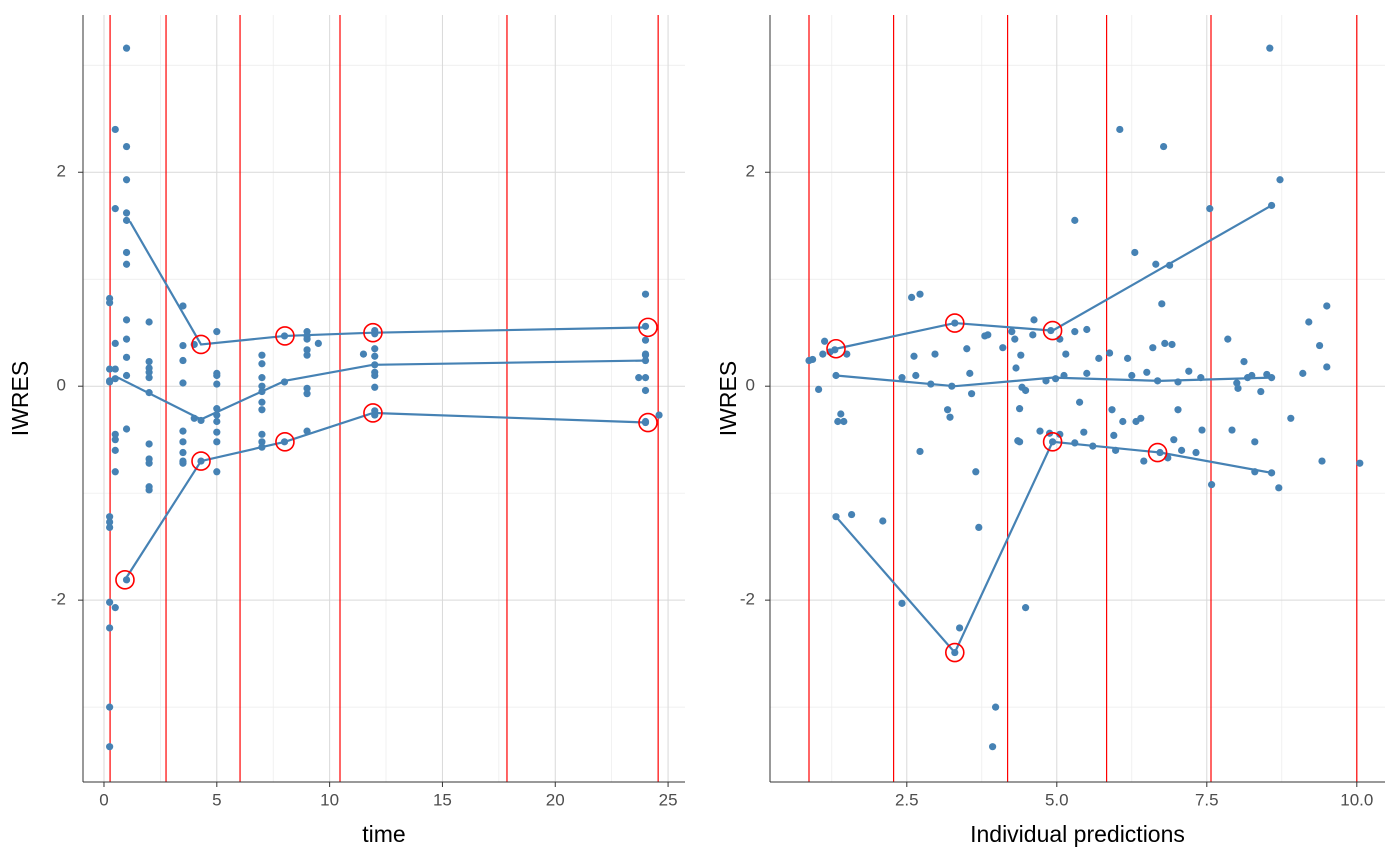 Image resolution: width=1400 pixels, height=866 pixels. Describe the element at coordinates (750, 171) in the screenshot. I see `y-tick-label: 2` at that location.